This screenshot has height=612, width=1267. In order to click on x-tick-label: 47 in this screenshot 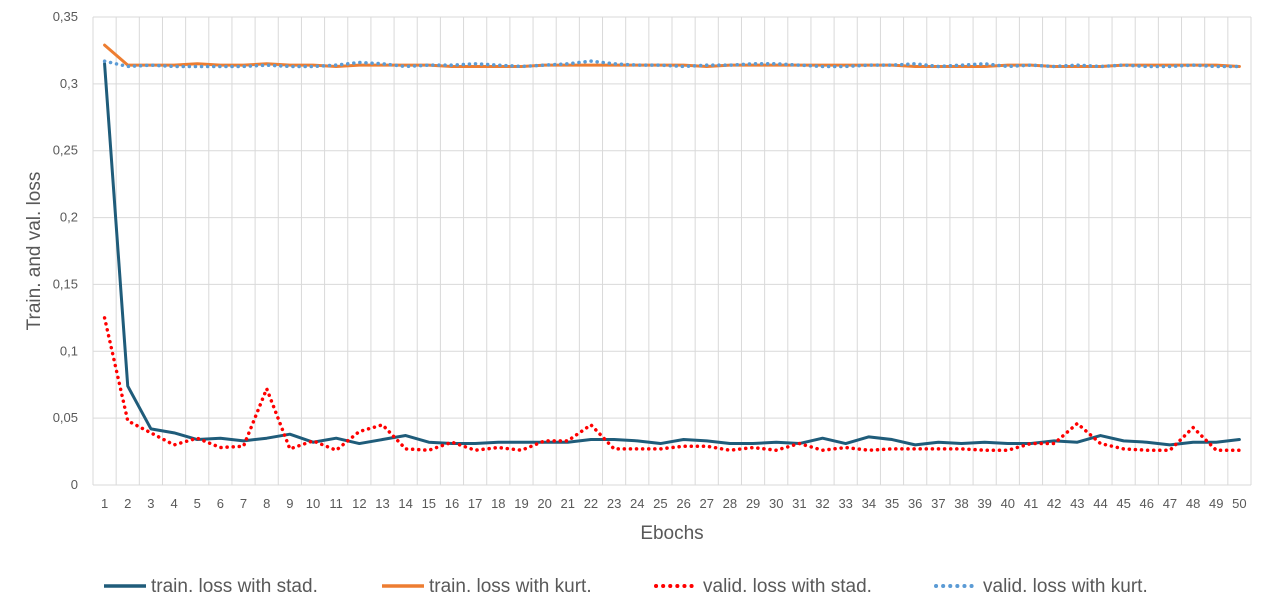, I will do `click(1170, 503)`.